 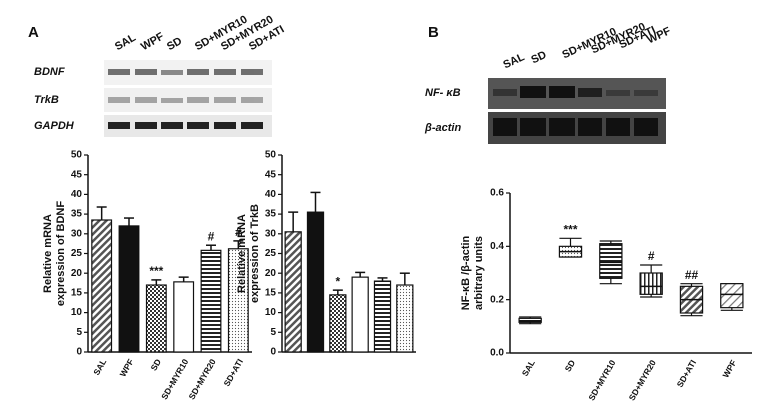 I want to click on y-tick-label: 0.2, so click(x=497, y=299).